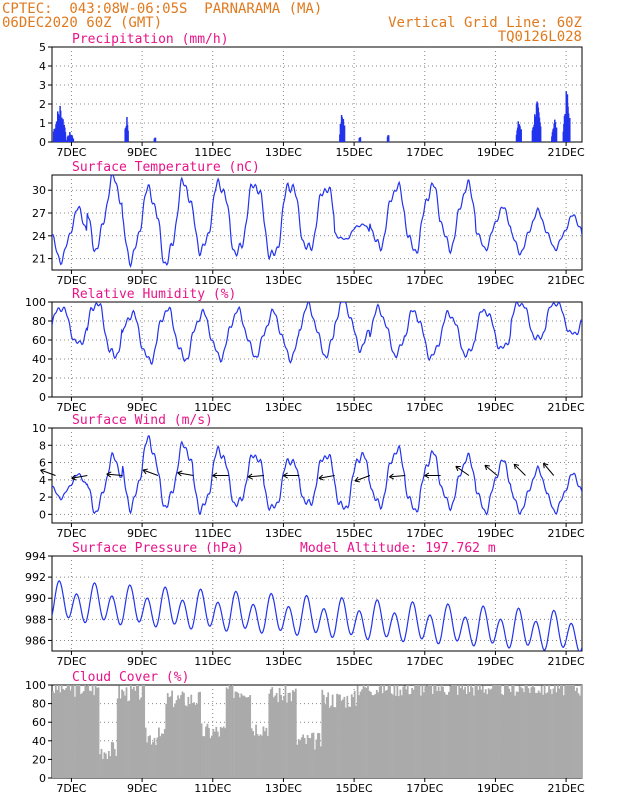 The height and width of the screenshot is (800, 618). Describe the element at coordinates (495, 407) in the screenshot. I see `x-tick-label: 19DEC` at that location.